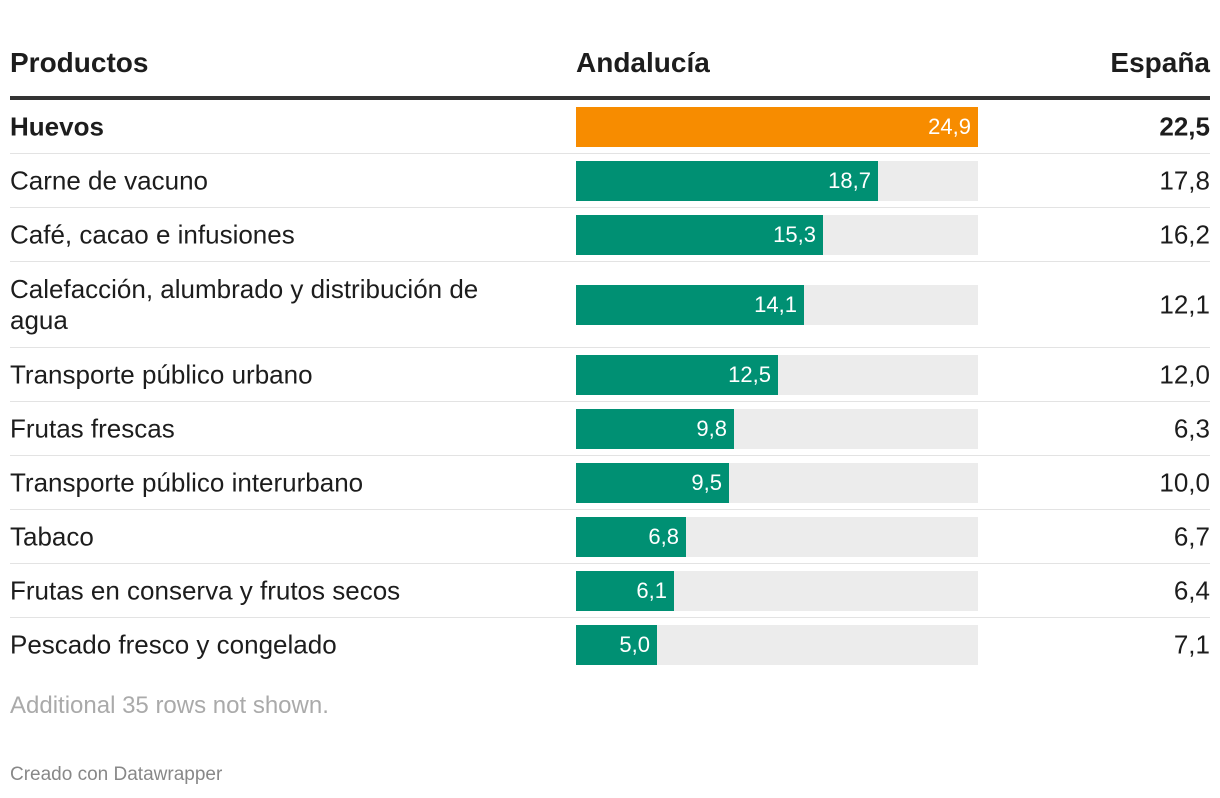 The height and width of the screenshot is (798, 1220). I want to click on header-productos: Productos, so click(79, 62).